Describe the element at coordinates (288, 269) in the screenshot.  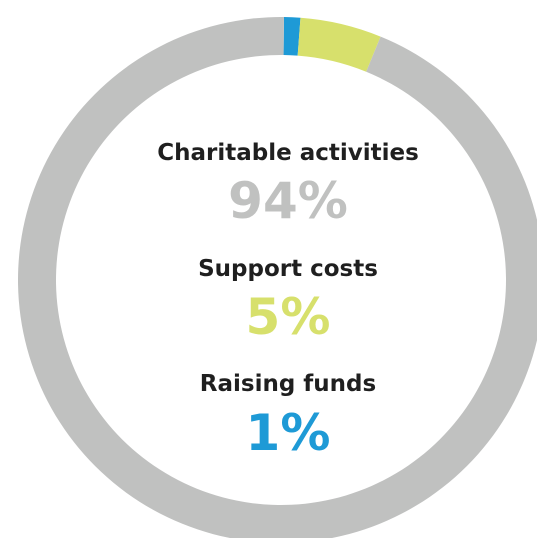
I see `category-label: Support costs` at that location.